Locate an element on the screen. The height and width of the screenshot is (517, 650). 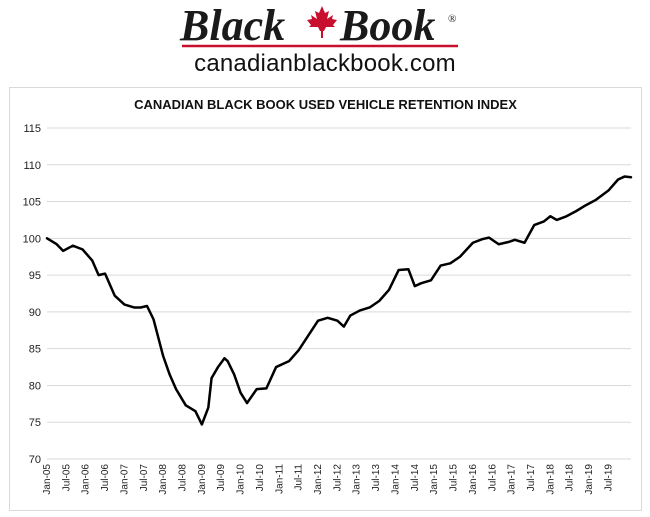
x-tick-label: Jan-17 is located at coordinates (512, 479).